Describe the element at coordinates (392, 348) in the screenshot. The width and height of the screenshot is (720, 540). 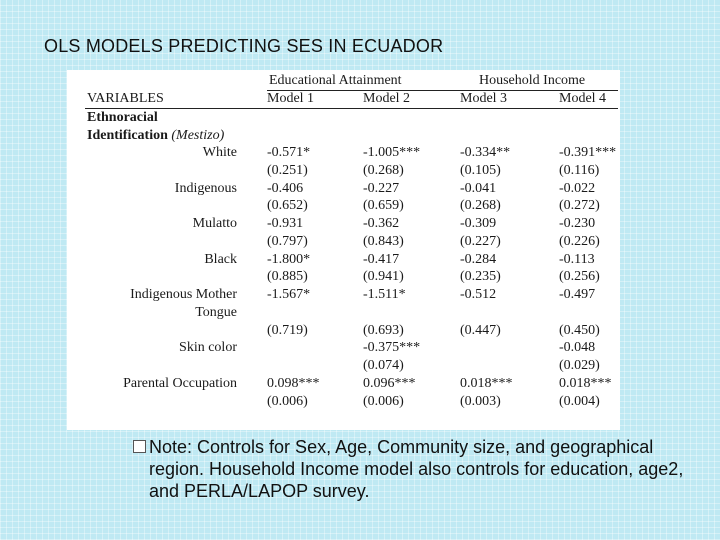
I see `table-cell-model-2: -0.375***` at that location.